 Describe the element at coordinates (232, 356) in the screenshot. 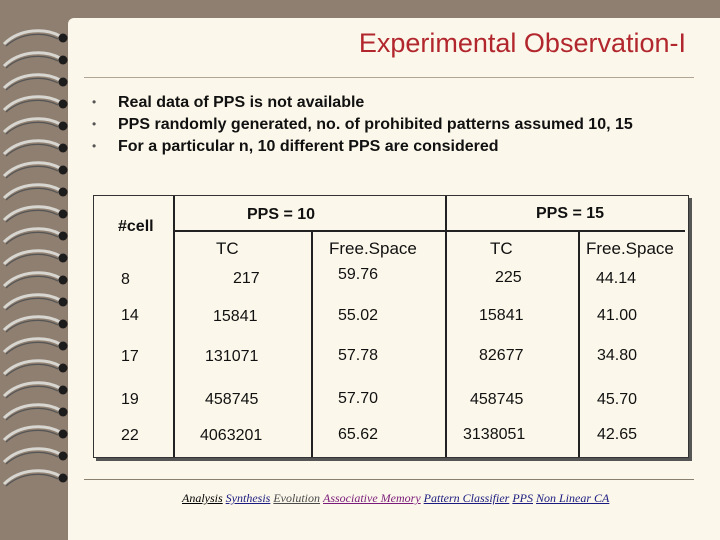

I see `table-cell: 131071` at that location.